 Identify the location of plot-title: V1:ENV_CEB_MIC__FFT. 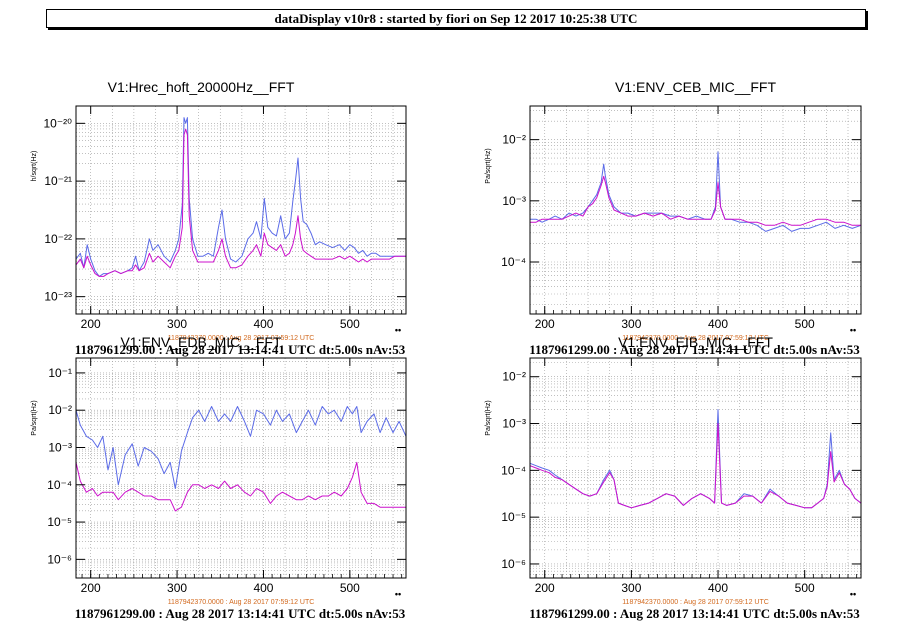
(695, 87).